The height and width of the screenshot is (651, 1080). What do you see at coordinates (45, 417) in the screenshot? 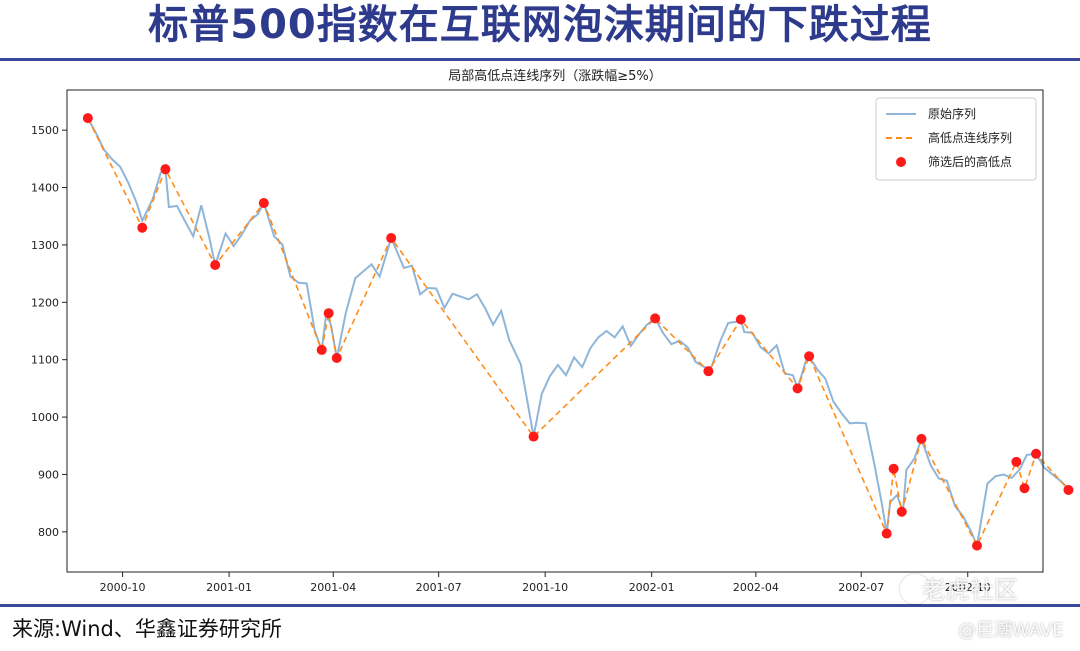
I see `y-tick-label: 1000` at bounding box center [45, 417].